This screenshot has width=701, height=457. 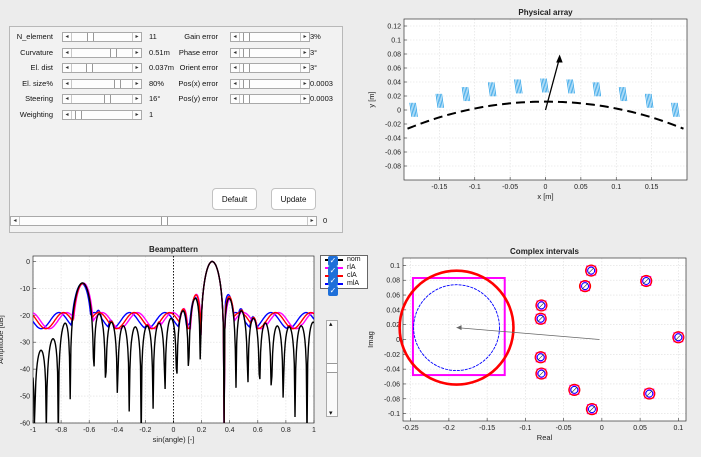 I want to click on y-axis-label: Imag, so click(x=370, y=339).